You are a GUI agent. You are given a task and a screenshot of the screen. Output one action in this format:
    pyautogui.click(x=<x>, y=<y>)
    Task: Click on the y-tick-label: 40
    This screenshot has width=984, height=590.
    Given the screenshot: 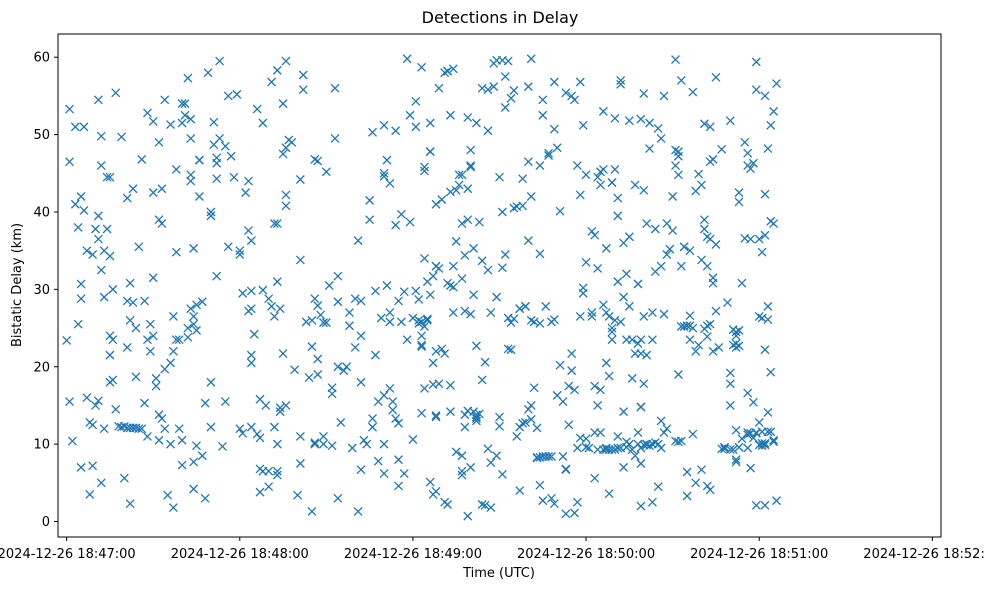 What is the action you would take?
    pyautogui.click(x=41, y=212)
    